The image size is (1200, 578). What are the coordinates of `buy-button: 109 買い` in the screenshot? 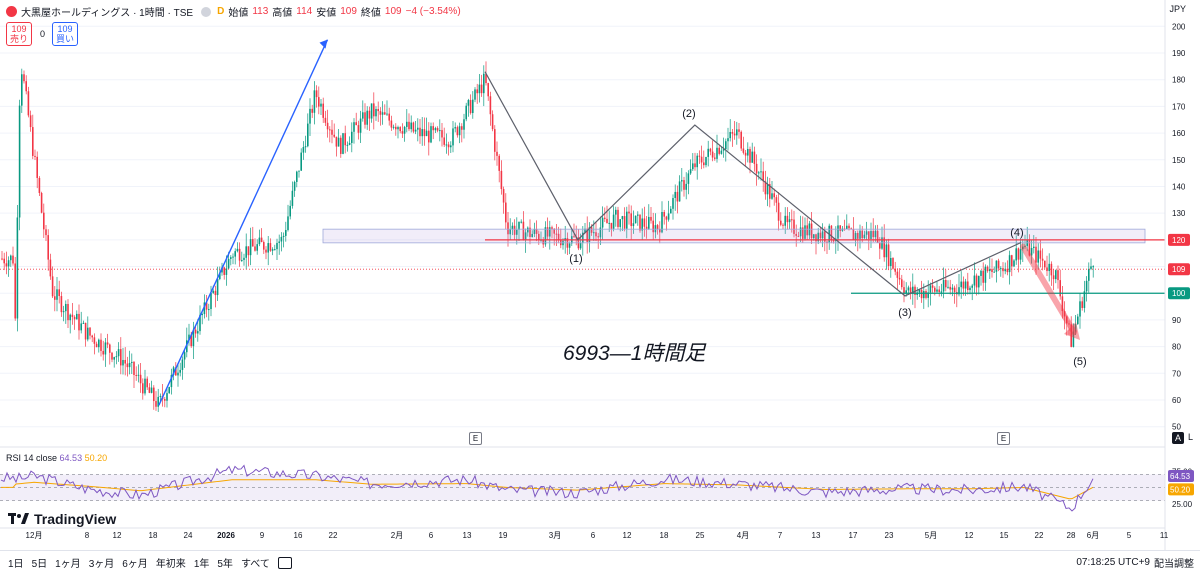 It's located at (65, 34).